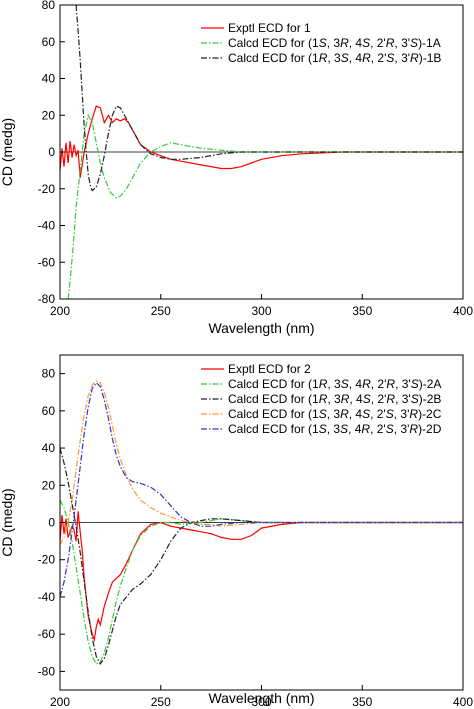 This screenshot has height=709, width=474. Describe the element at coordinates (335, 414) in the screenshot. I see `legend-entry-4: Calcd ECD for (1S, 3R, 4S, 2'S, 3'R)-2C` at that location.